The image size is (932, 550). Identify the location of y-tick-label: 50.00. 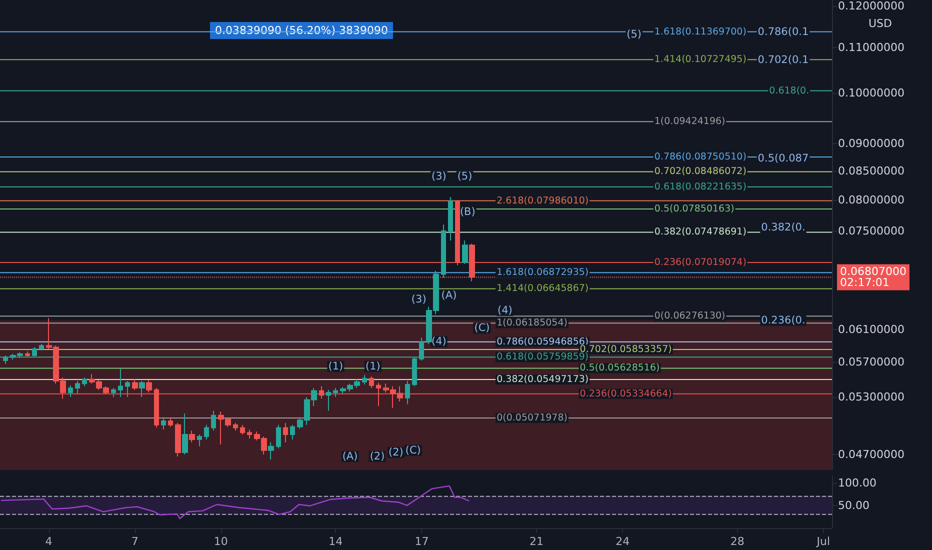
(854, 505).